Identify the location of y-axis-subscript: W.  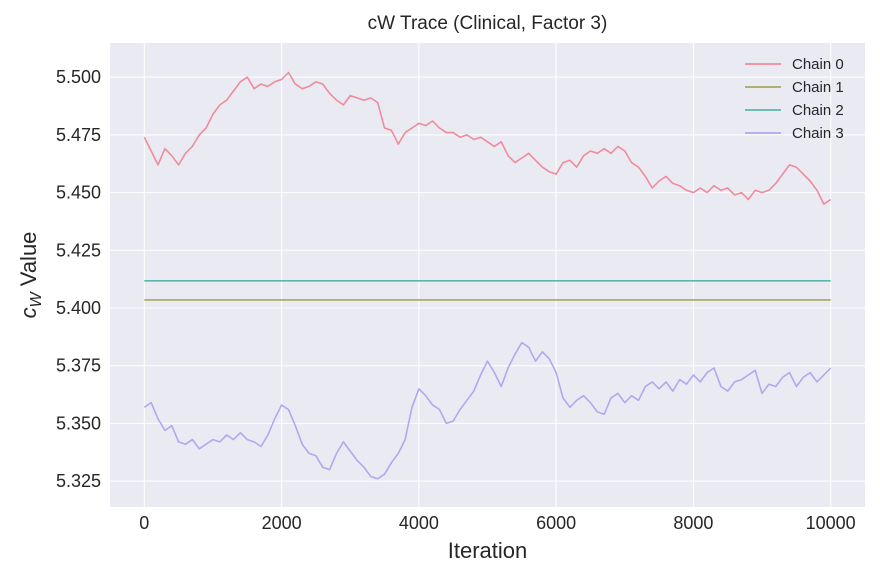
(36, 298).